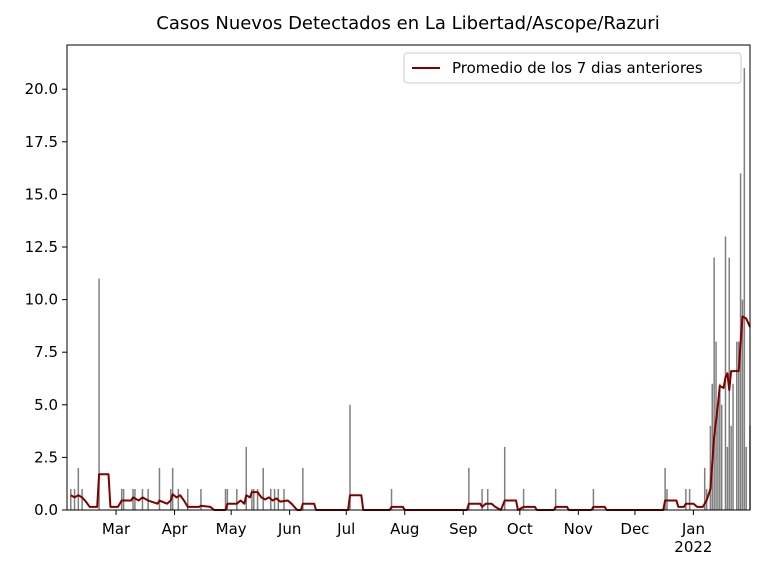 This screenshot has height=576, width=768. What do you see at coordinates (231, 529) in the screenshot?
I see `x-tick-label: May` at bounding box center [231, 529].